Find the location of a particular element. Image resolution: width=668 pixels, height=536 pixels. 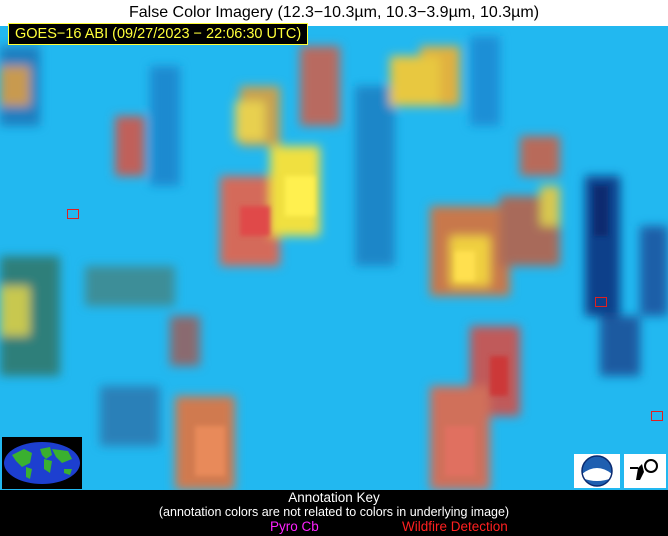

wildfire-detection-legend: Wildfire Detection is located at coordinates (455, 526).